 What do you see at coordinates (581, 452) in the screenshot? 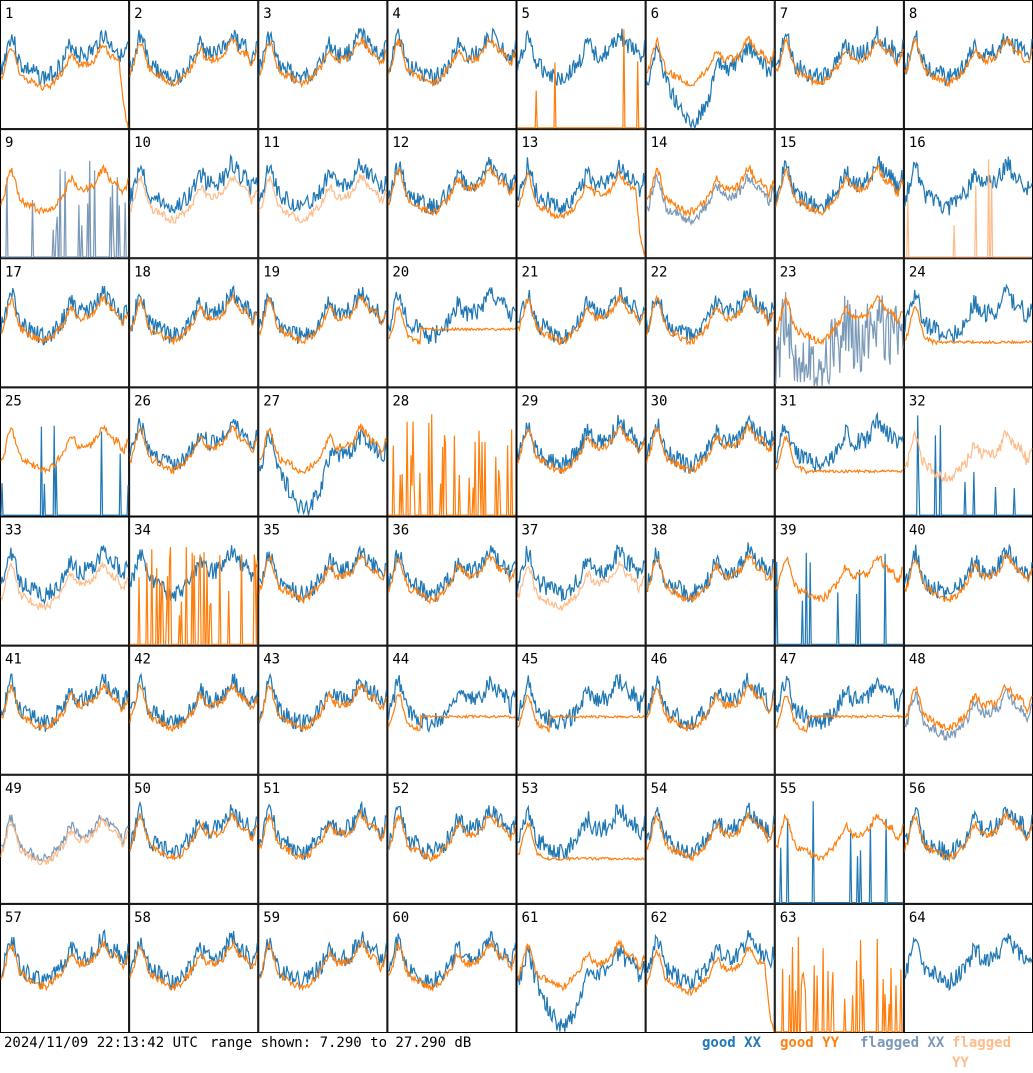
I see `panel-29: 29` at bounding box center [581, 452].